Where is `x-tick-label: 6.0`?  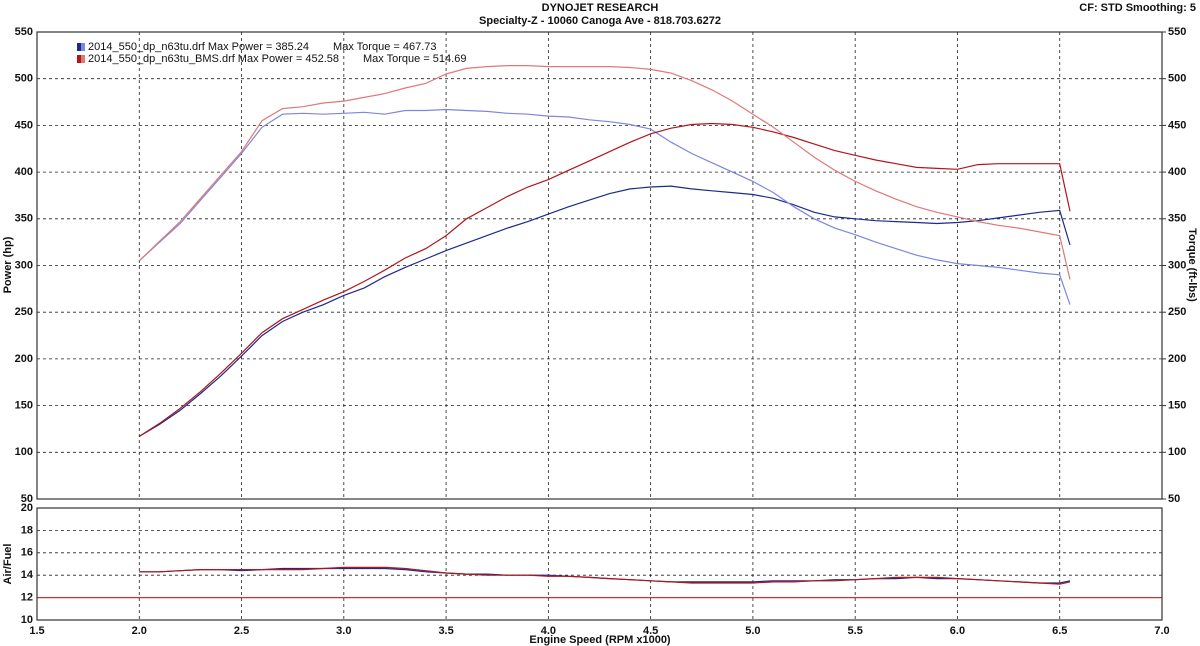
x-tick-label: 6.0 is located at coordinates (957, 631).